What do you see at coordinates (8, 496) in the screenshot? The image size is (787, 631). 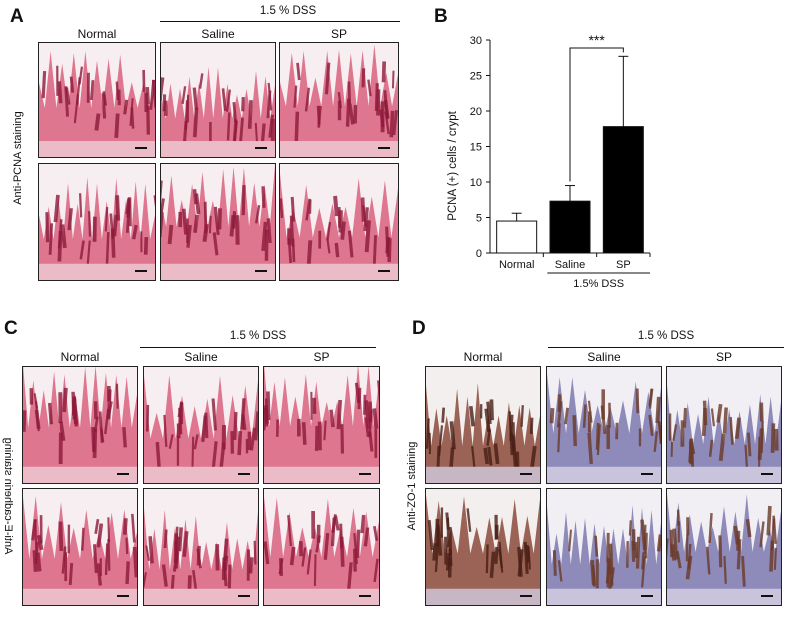 I see `panel-c-row-label: Anti-E-cadherin staining` at bounding box center [8, 496].